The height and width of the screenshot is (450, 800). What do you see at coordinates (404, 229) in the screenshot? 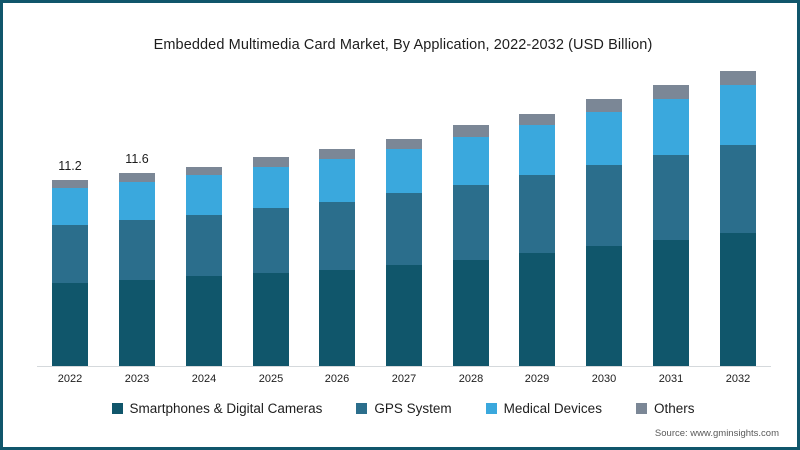
I see `bar-segment-gps-system-2027` at bounding box center [404, 229].